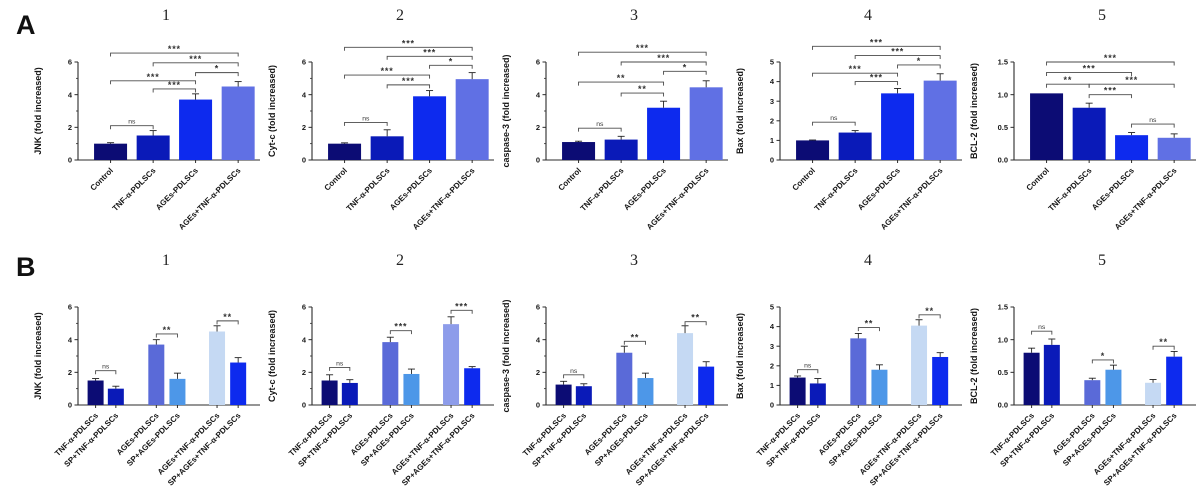 The height and width of the screenshot is (490, 1200). I want to click on y-tick-label: 0.0, so click(1003, 160).